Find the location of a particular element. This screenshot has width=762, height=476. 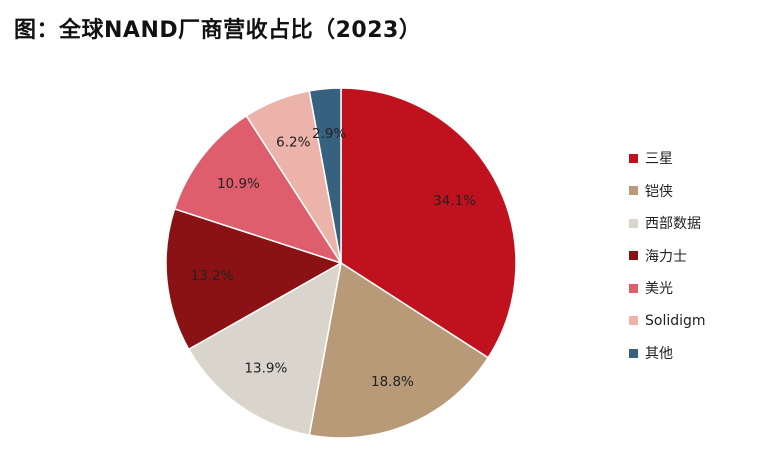

slice-label-1: 18.8% is located at coordinates (392, 382).